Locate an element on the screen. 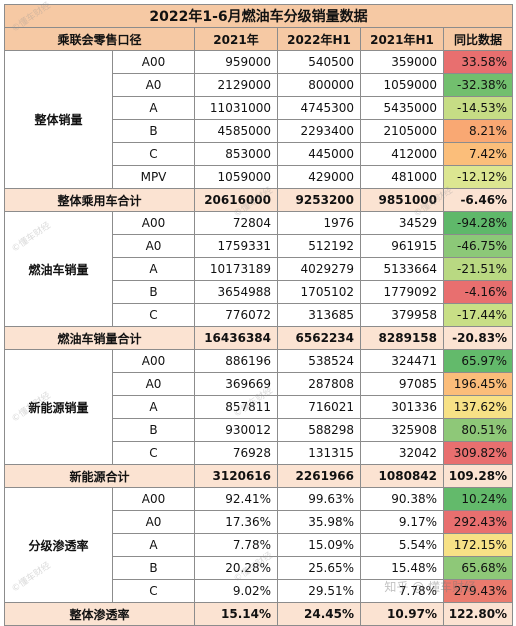 This screenshot has width=516, height=626. yoy-cell: -94.28% is located at coordinates (478, 223).